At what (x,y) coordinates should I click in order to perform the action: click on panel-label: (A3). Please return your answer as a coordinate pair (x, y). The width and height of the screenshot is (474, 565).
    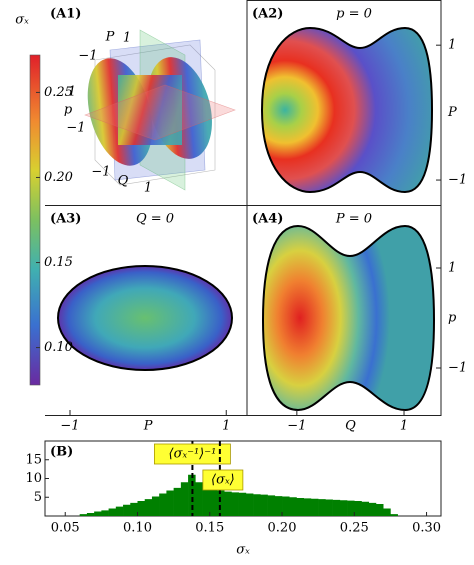
    Looking at the image, I should click on (65, 219).